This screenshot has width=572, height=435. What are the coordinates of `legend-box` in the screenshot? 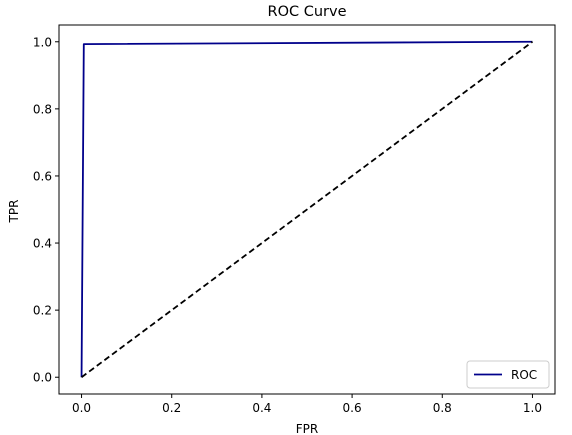 It's located at (508, 374).